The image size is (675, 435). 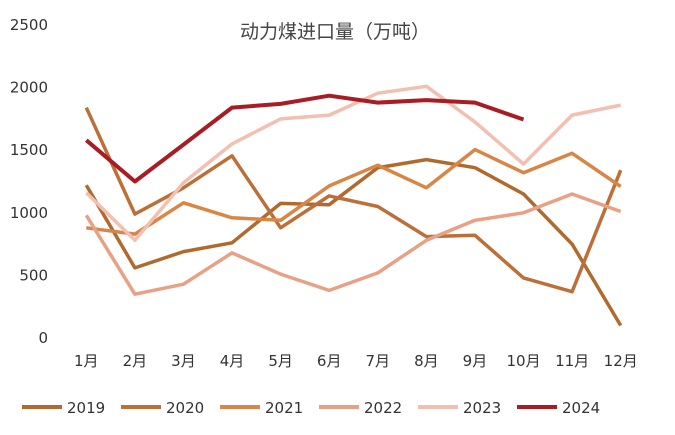 What do you see at coordinates (482, 408) in the screenshot?
I see `legend-label-2023: 2023` at bounding box center [482, 408].